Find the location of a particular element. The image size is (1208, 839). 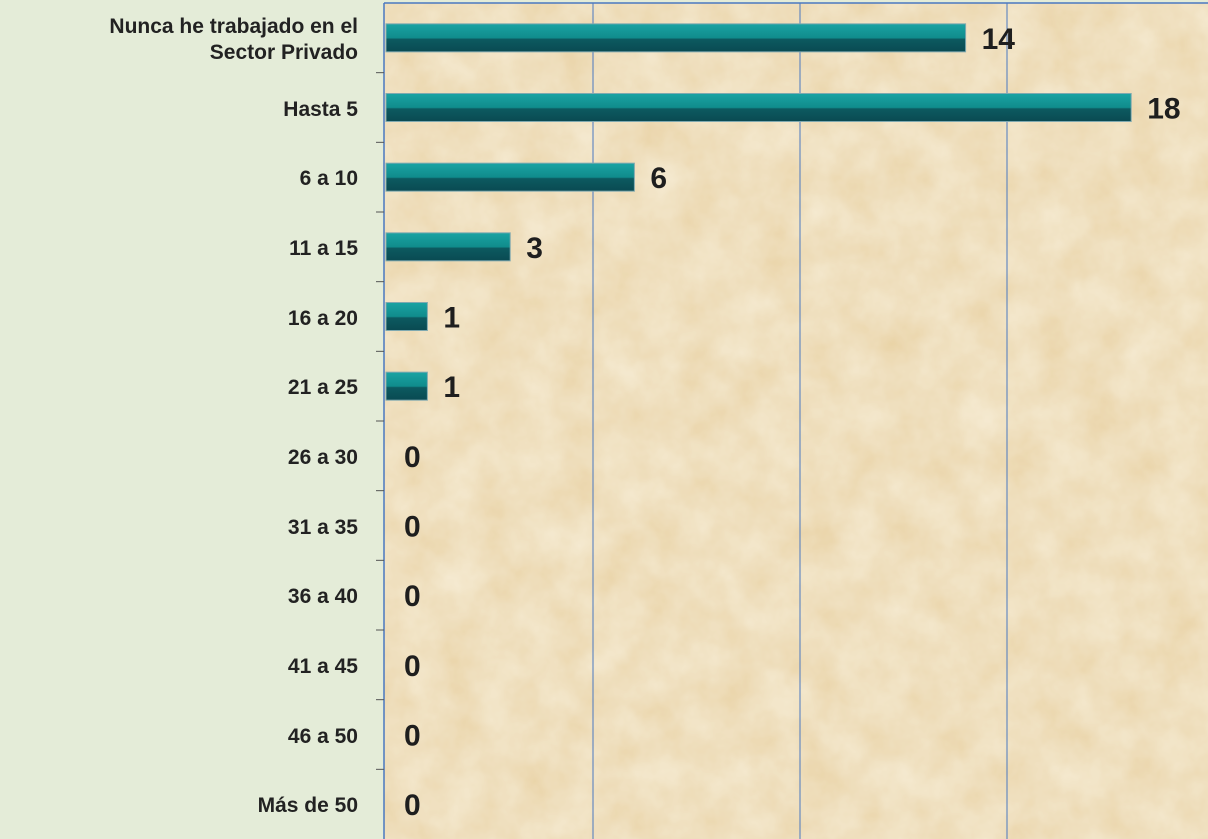

category-label: 16 a 20 is located at coordinates (322, 318).